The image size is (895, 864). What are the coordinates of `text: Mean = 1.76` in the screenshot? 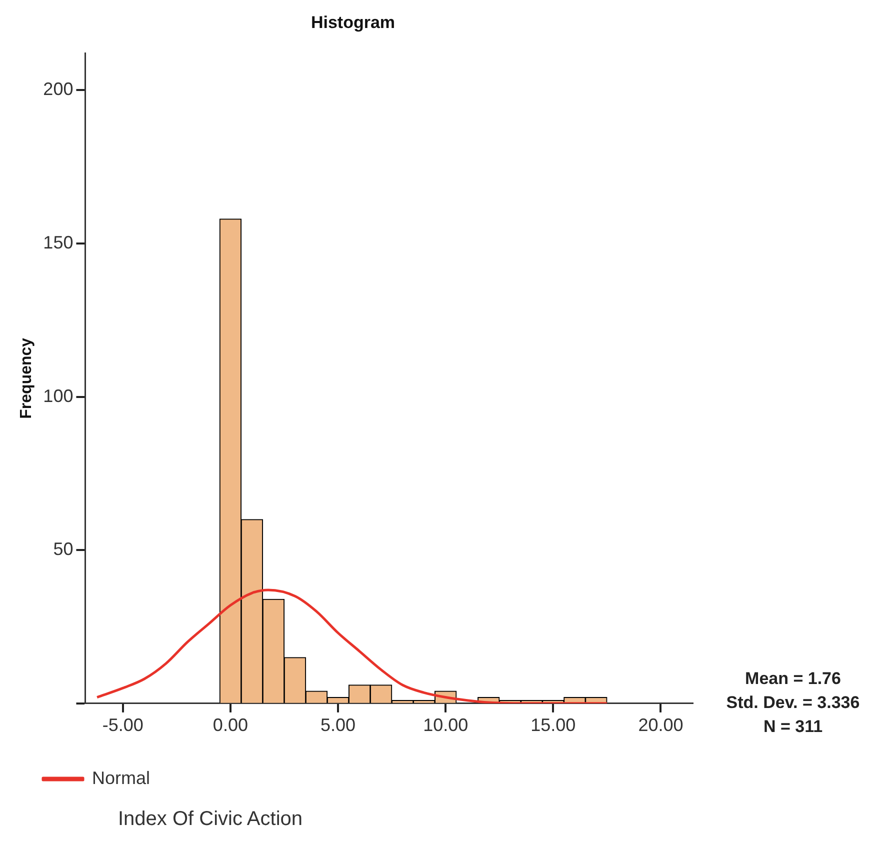 It's located at (793, 678).